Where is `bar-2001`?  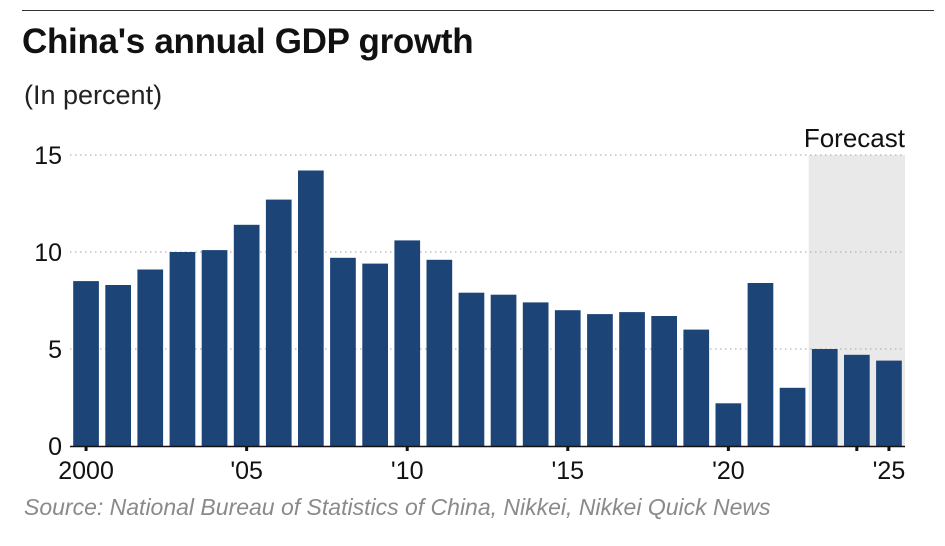
bar-2001 is located at coordinates (118, 365).